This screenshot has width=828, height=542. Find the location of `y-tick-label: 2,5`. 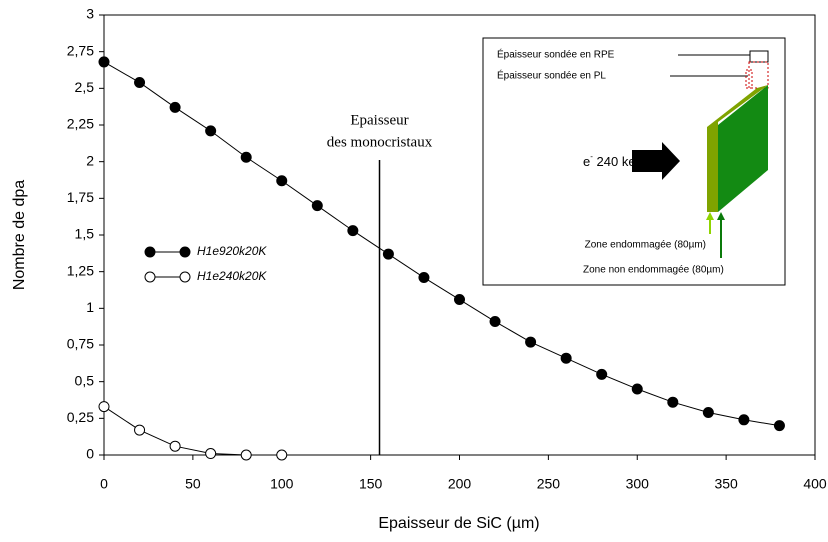

y-tick-label: 2,5 is located at coordinates (85, 87).